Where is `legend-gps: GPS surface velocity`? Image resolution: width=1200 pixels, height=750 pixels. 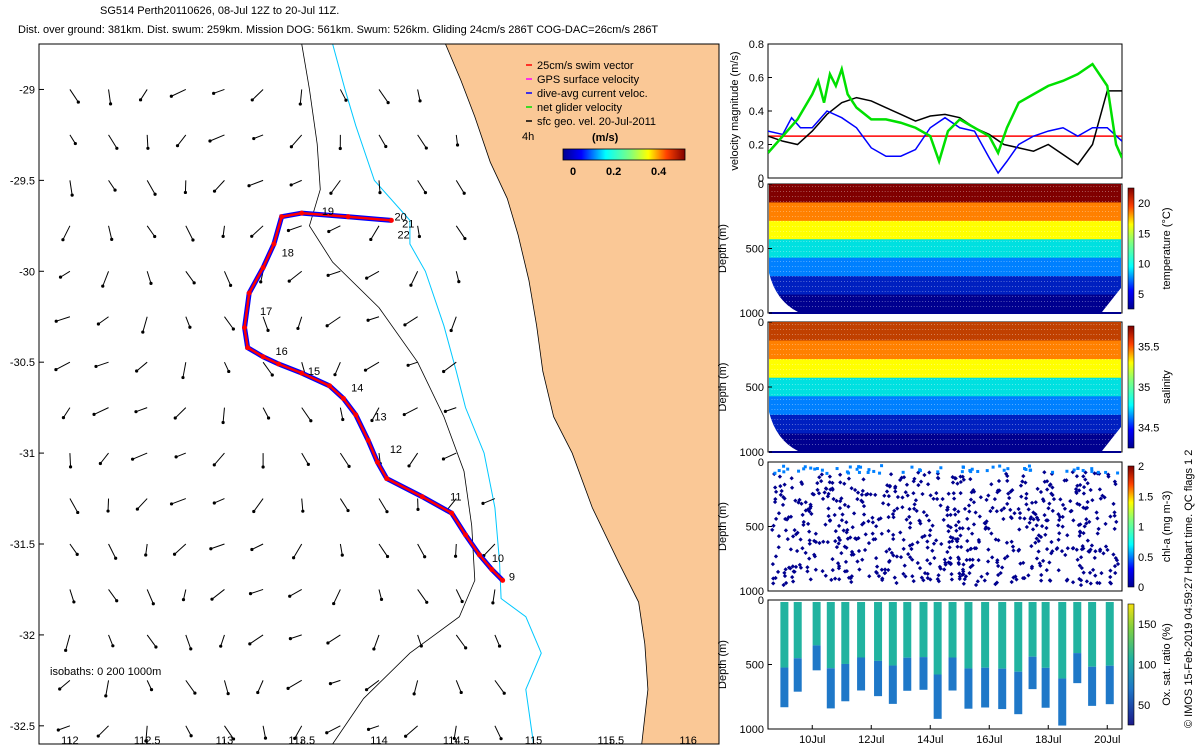 legend-gps: GPS surface velocity is located at coordinates (583, 80).